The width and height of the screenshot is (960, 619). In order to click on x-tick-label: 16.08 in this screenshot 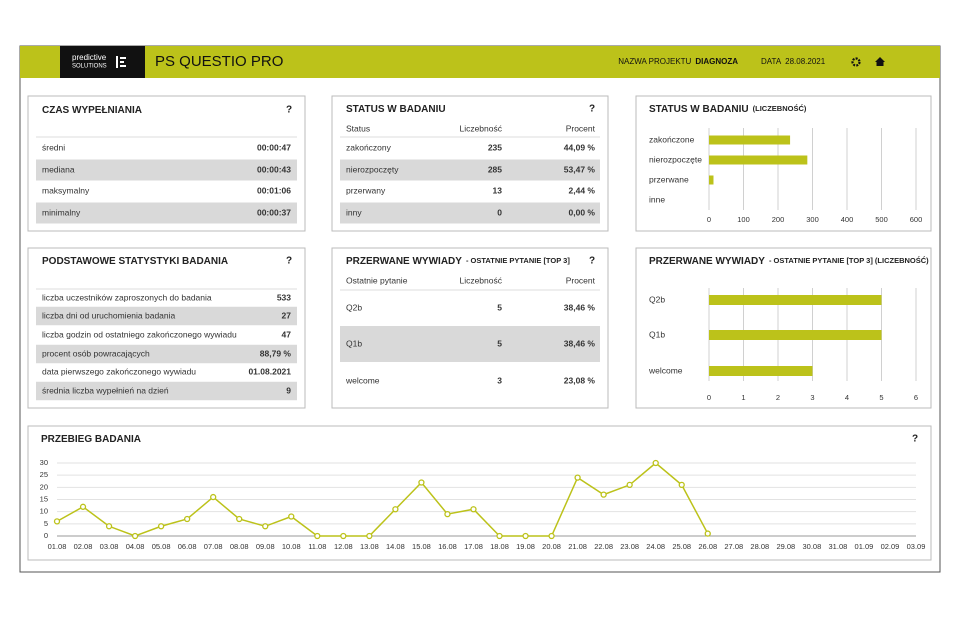, I will do `click(447, 546)`.